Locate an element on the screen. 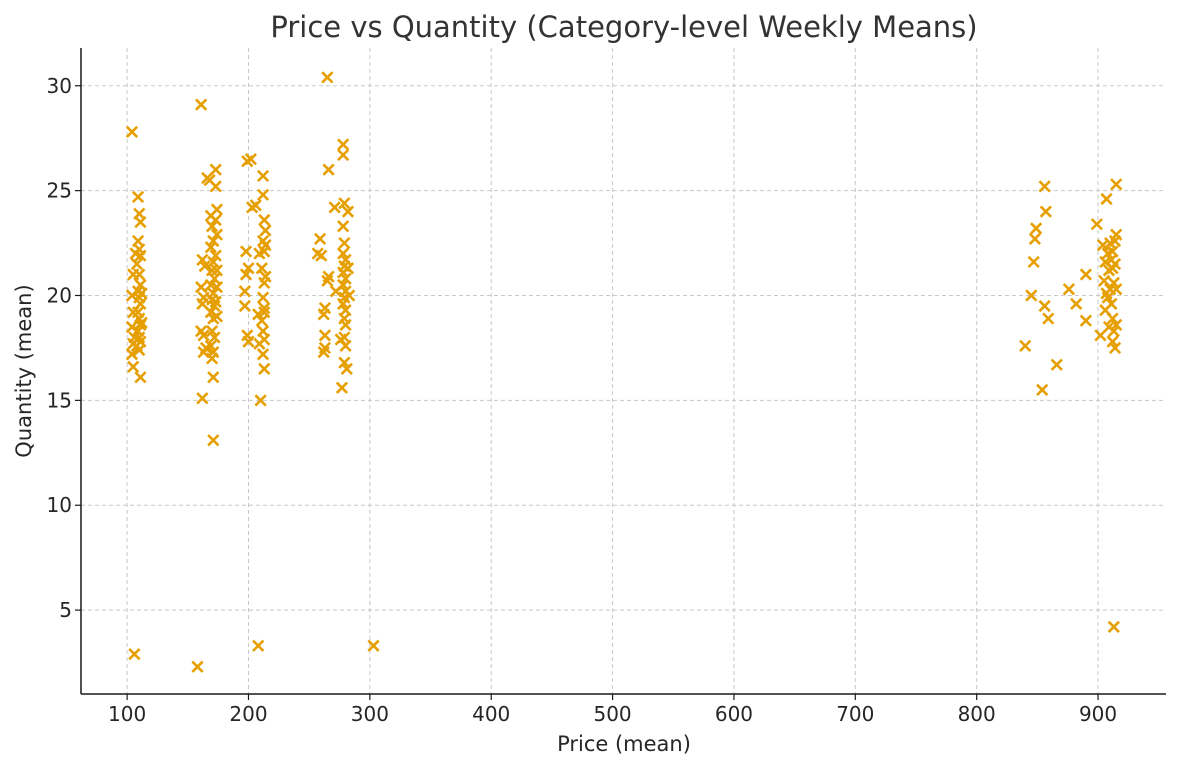  x-ticks: 100 200 300 400 500 600 700 800 900 is located at coordinates (612, 710).